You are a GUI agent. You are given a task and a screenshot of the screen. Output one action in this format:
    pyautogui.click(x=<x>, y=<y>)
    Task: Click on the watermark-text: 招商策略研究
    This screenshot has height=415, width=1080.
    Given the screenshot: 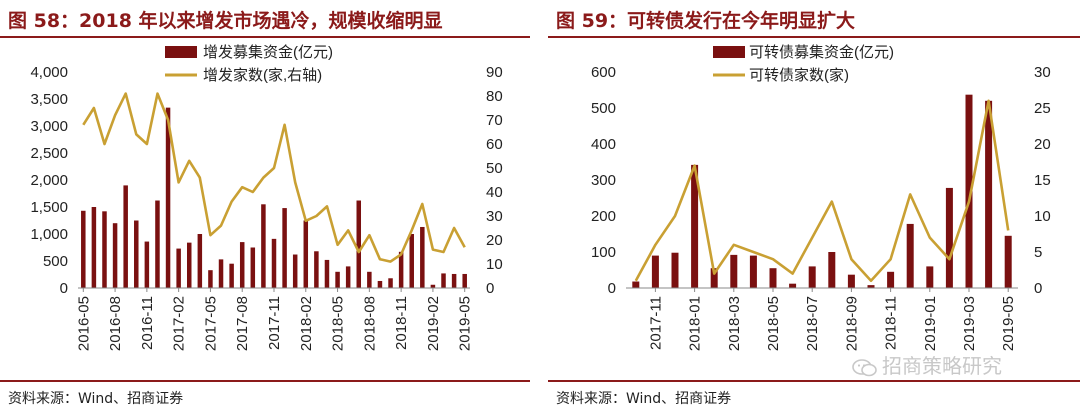 What is the action you would take?
    pyautogui.click(x=942, y=366)
    